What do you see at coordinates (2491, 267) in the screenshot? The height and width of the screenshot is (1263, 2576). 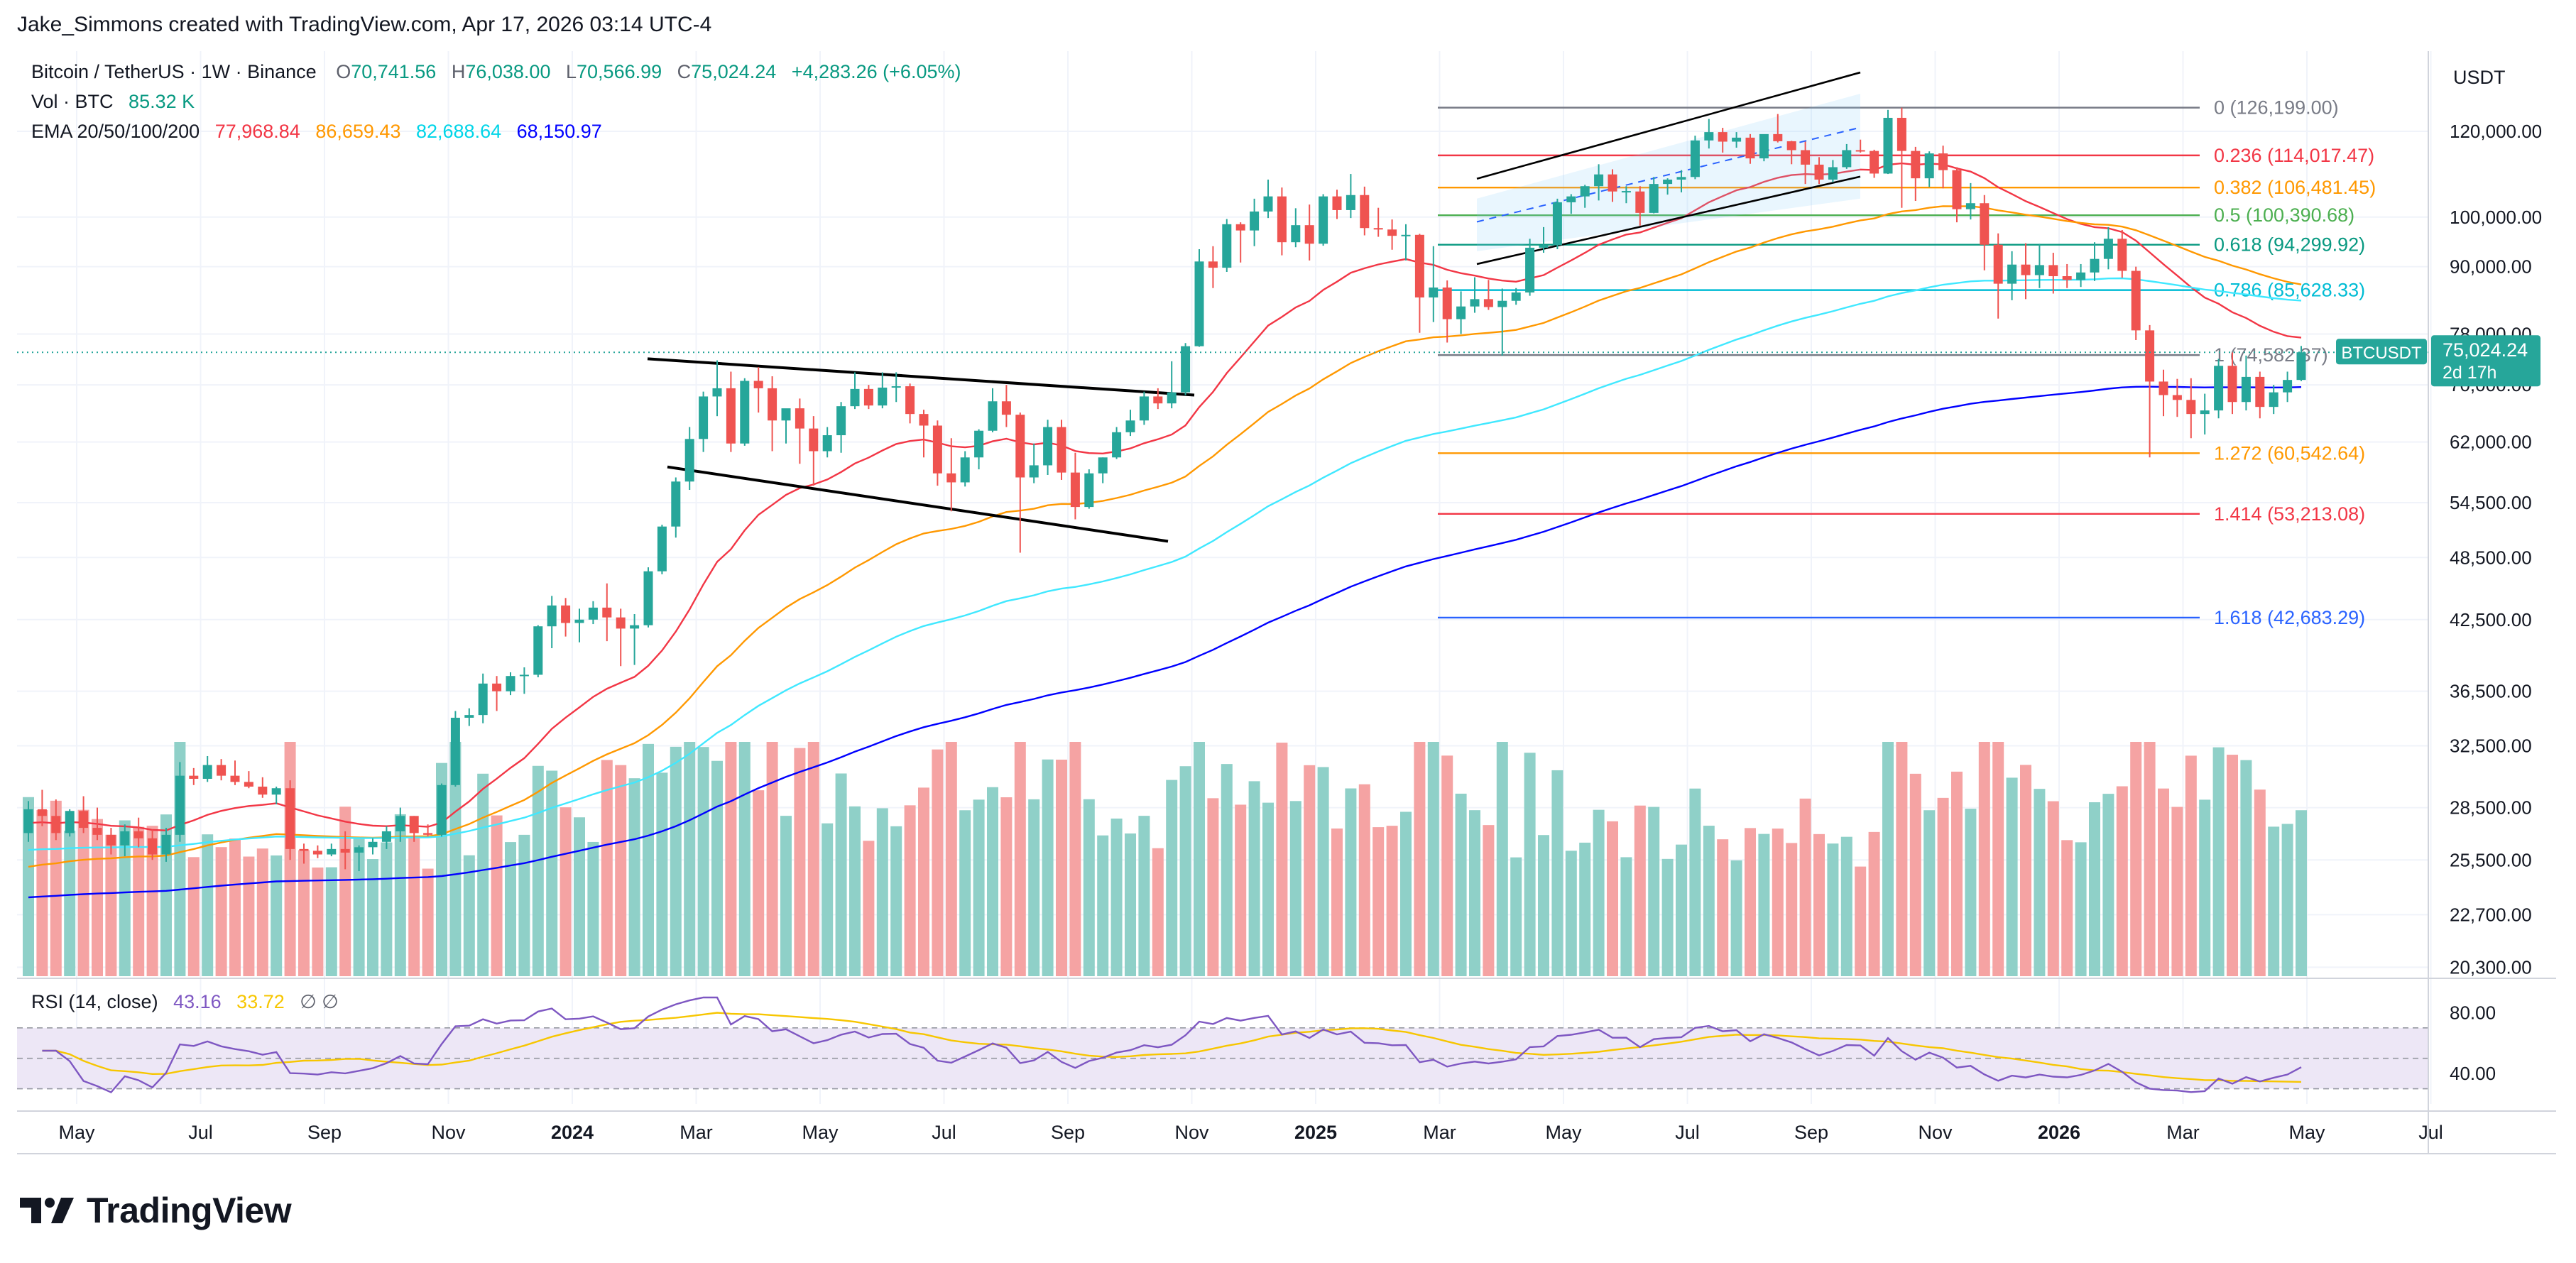 I see `price-tick-label: 90,000.00` at bounding box center [2491, 267].